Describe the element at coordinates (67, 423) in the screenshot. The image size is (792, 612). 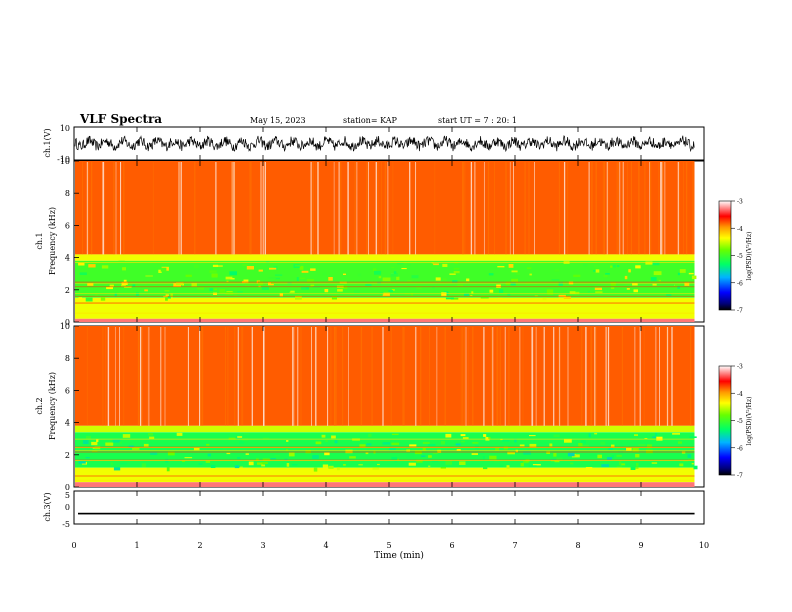
I see `ytick-label: 4` at that location.